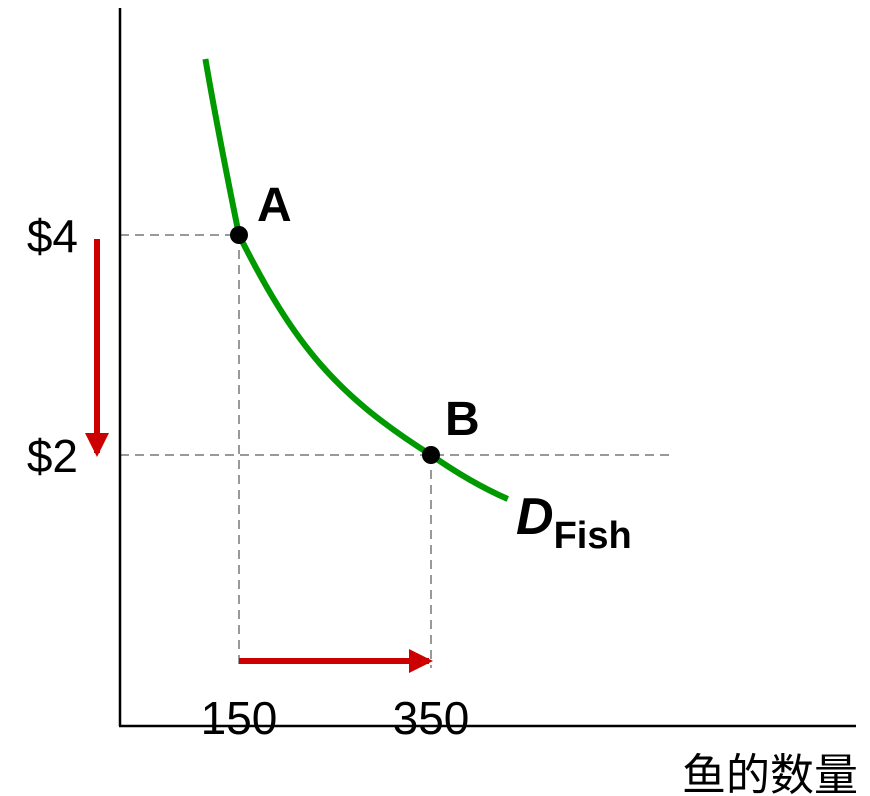  Describe the element at coordinates (431, 718) in the screenshot. I see `x-tick-label: 350` at that location.